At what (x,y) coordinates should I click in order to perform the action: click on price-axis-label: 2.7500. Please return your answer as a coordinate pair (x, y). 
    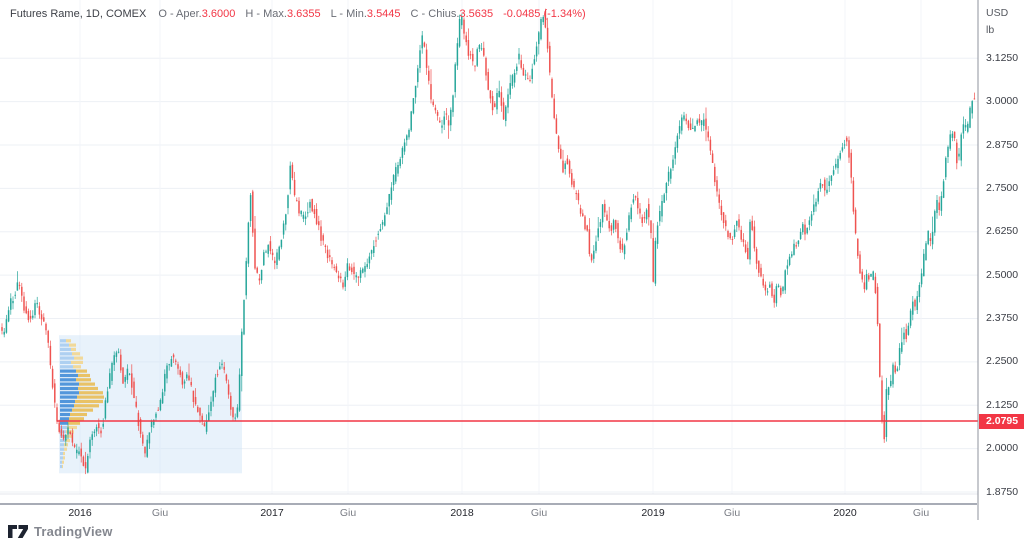
    Looking at the image, I should click on (1002, 187).